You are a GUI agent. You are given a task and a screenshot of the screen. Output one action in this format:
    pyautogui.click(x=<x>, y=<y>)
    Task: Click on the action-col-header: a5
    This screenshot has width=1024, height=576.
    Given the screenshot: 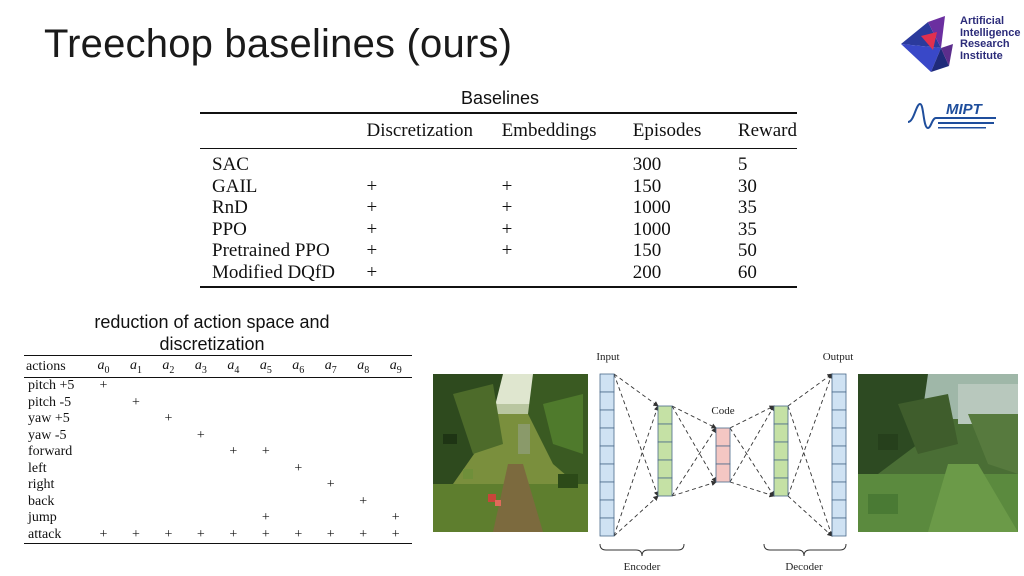 What is the action you would take?
    pyautogui.click(x=265, y=366)
    